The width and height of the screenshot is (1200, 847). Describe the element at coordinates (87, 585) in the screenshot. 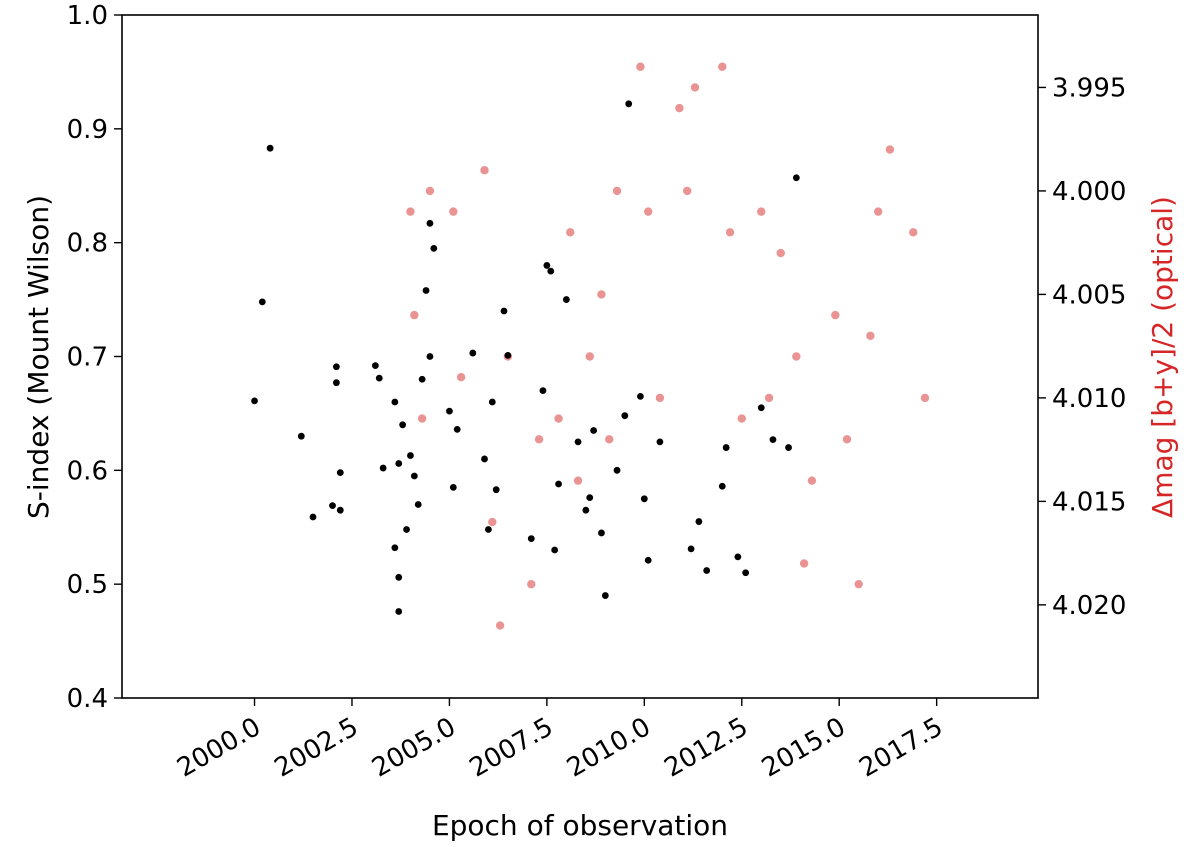

I see `y-left-tick-label: 0.5` at that location.